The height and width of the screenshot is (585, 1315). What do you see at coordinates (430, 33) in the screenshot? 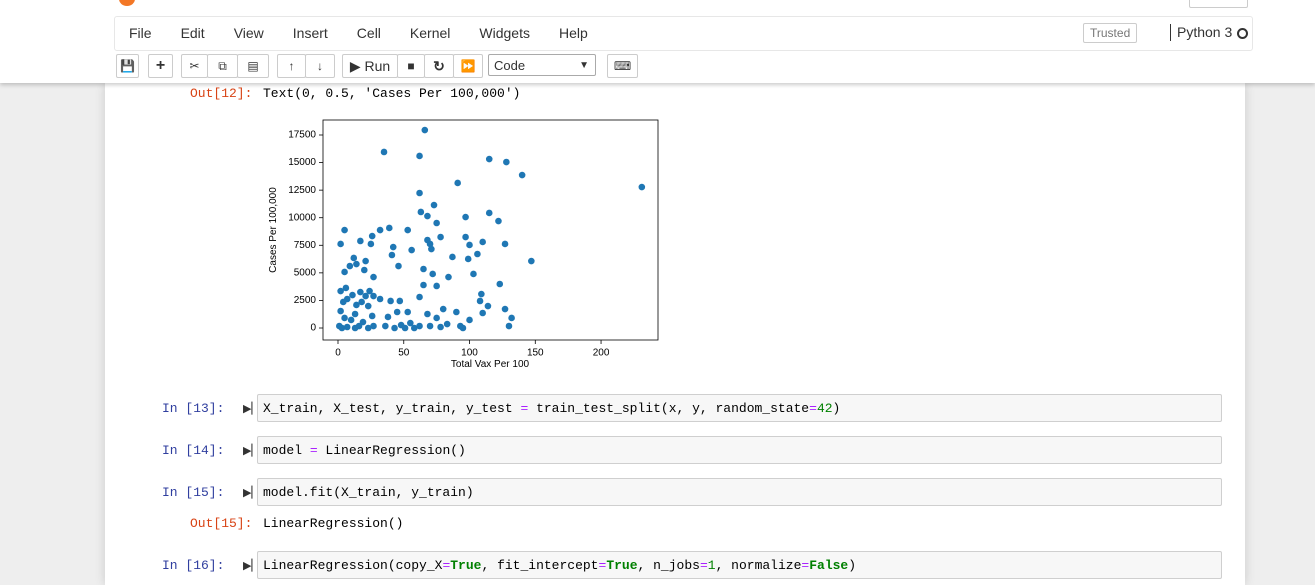
I see `menu-item: Kernel` at bounding box center [430, 33].